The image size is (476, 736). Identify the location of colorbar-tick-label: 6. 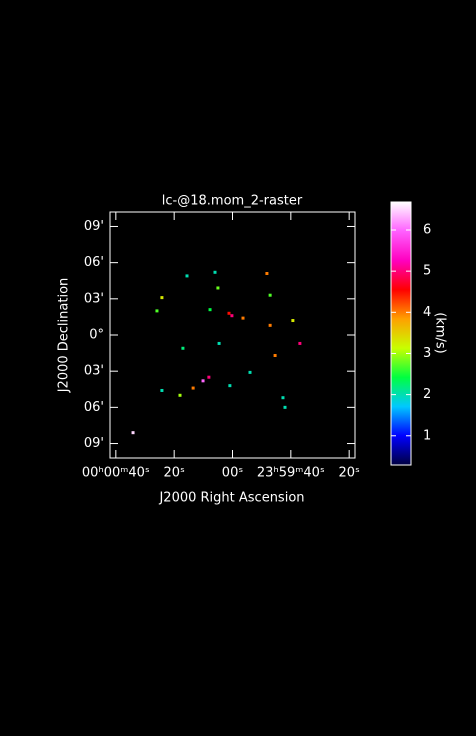
(427, 229).